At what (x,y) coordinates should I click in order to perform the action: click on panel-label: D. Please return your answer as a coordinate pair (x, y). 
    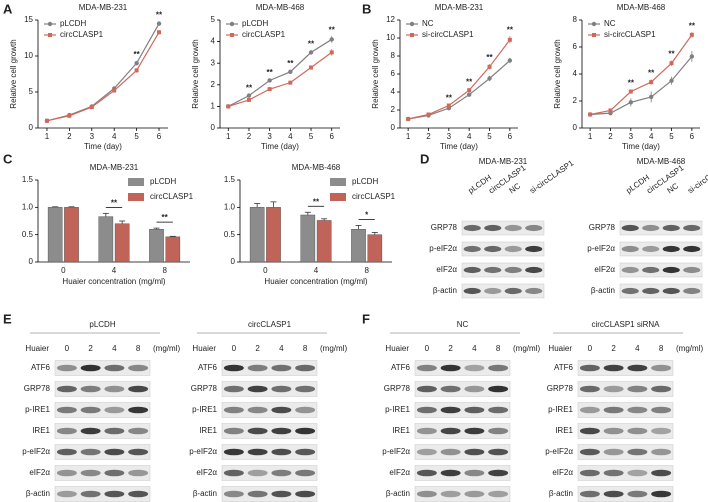
    Looking at the image, I should click on (424, 158).